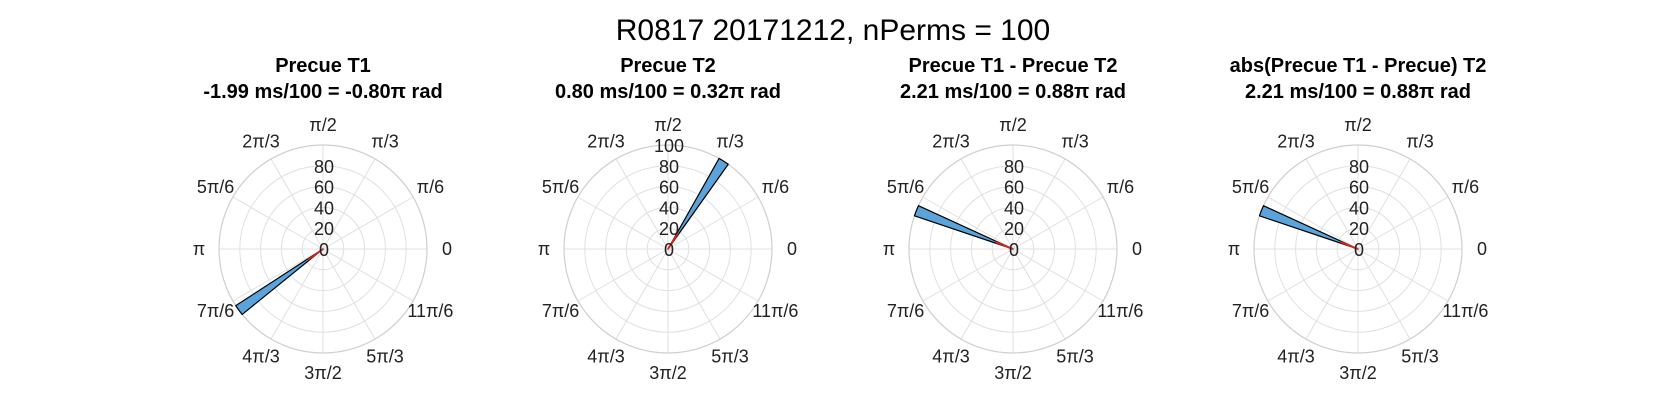  I want to click on r-tick-label: 40, so click(669, 208).